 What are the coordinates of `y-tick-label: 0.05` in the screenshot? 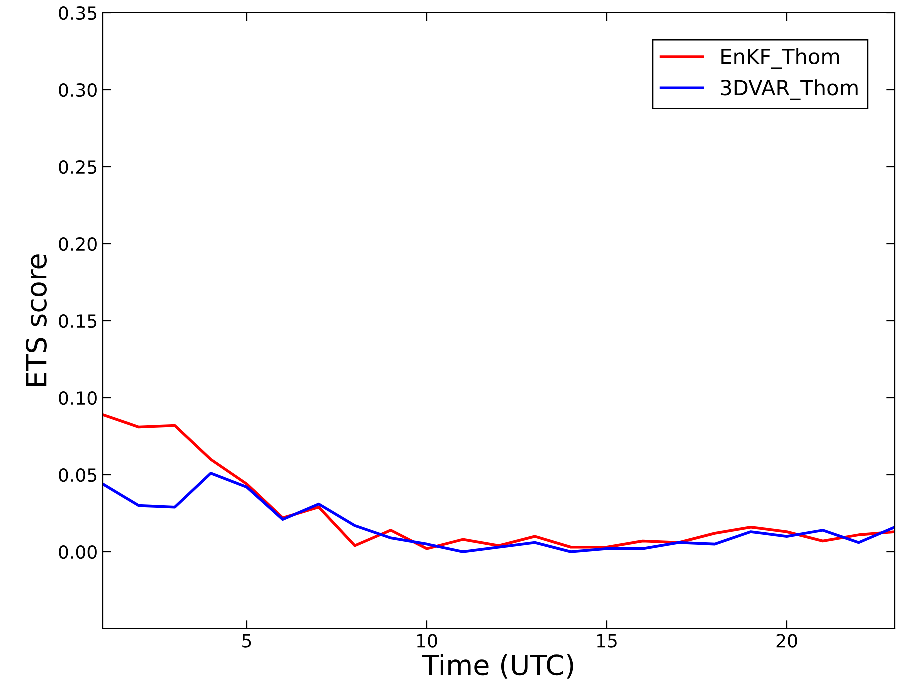 It's located at (78, 475).